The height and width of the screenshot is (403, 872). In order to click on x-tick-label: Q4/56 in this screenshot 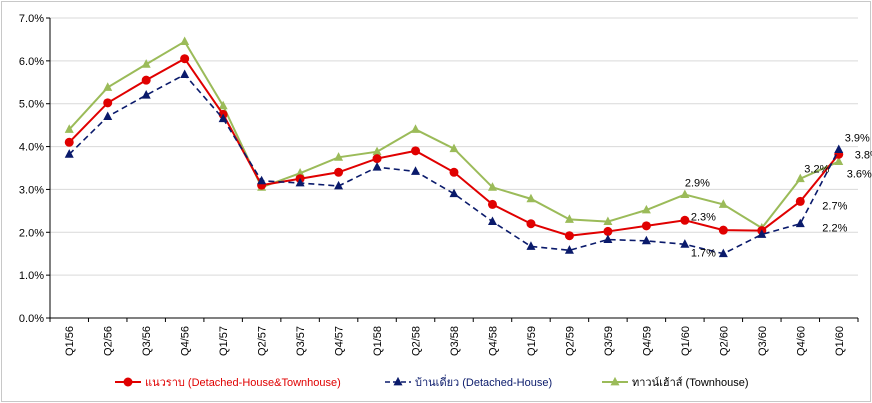, I will do `click(186, 341)`.